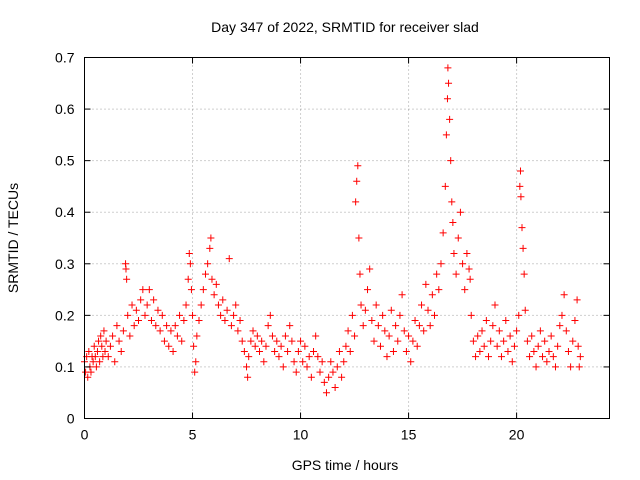  What do you see at coordinates (65, 161) in the screenshot?
I see `y-tick-label: 0.5` at bounding box center [65, 161].